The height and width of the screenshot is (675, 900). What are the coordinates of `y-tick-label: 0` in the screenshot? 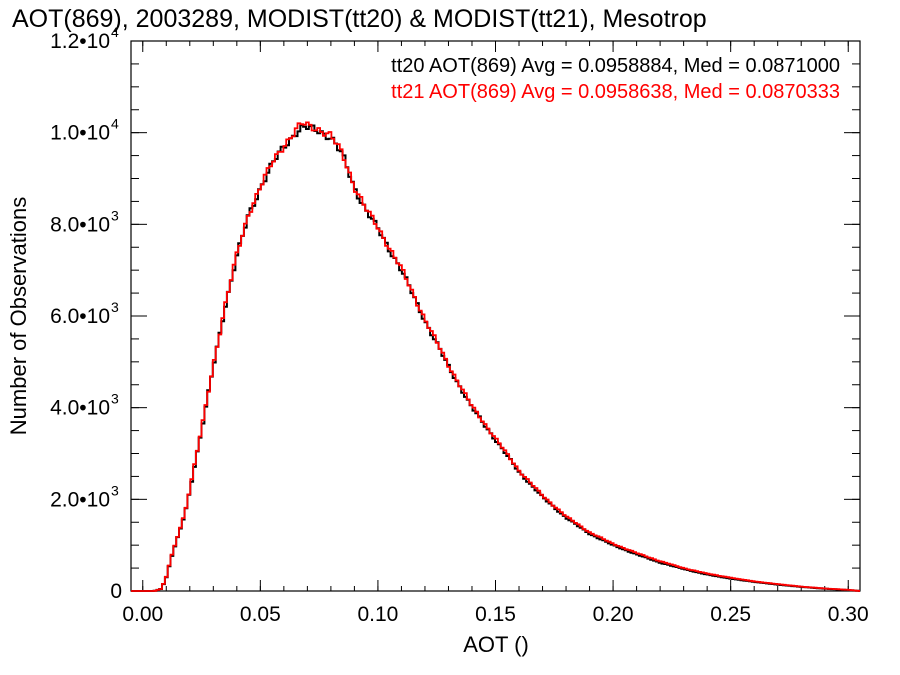 It's located at (116, 591).